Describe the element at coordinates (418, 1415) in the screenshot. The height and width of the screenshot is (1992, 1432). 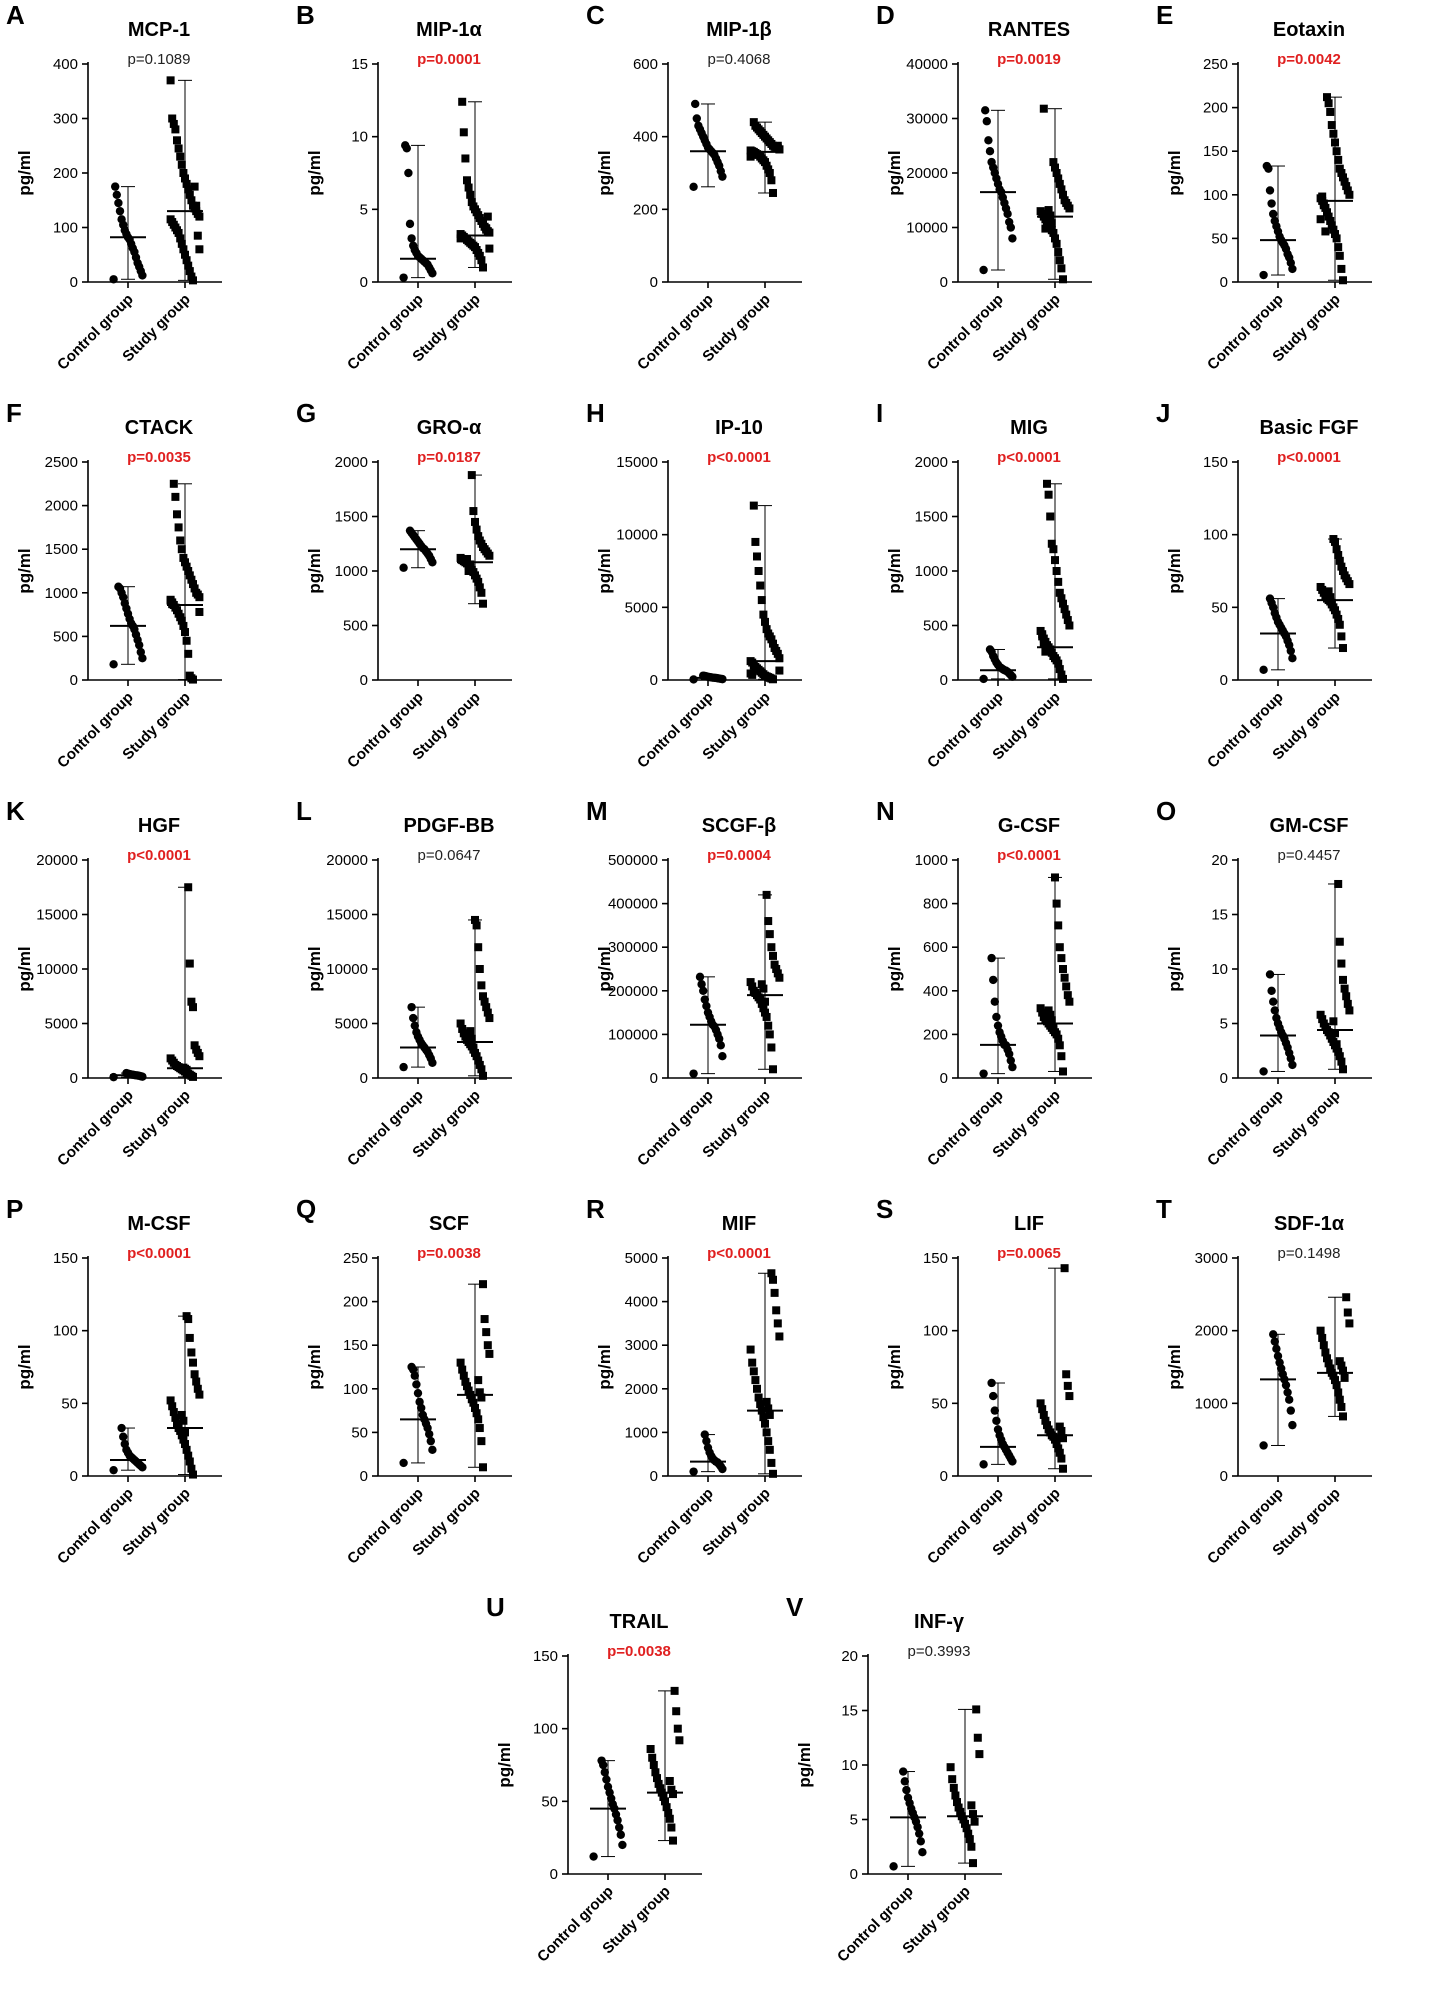
I see `series-control` at that location.